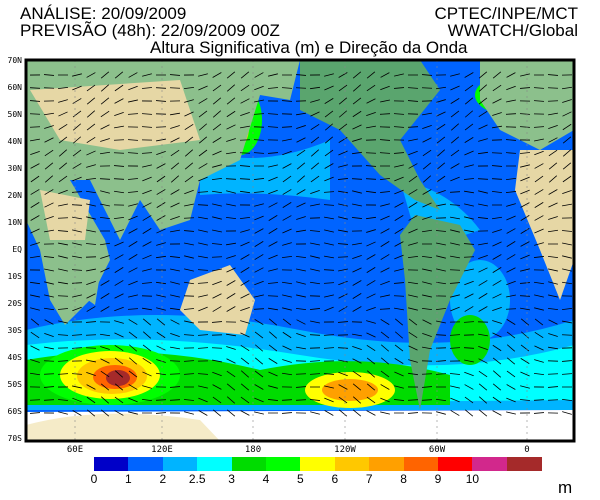  What do you see at coordinates (438, 479) in the screenshot?
I see `colorbar-label: 9` at bounding box center [438, 479].